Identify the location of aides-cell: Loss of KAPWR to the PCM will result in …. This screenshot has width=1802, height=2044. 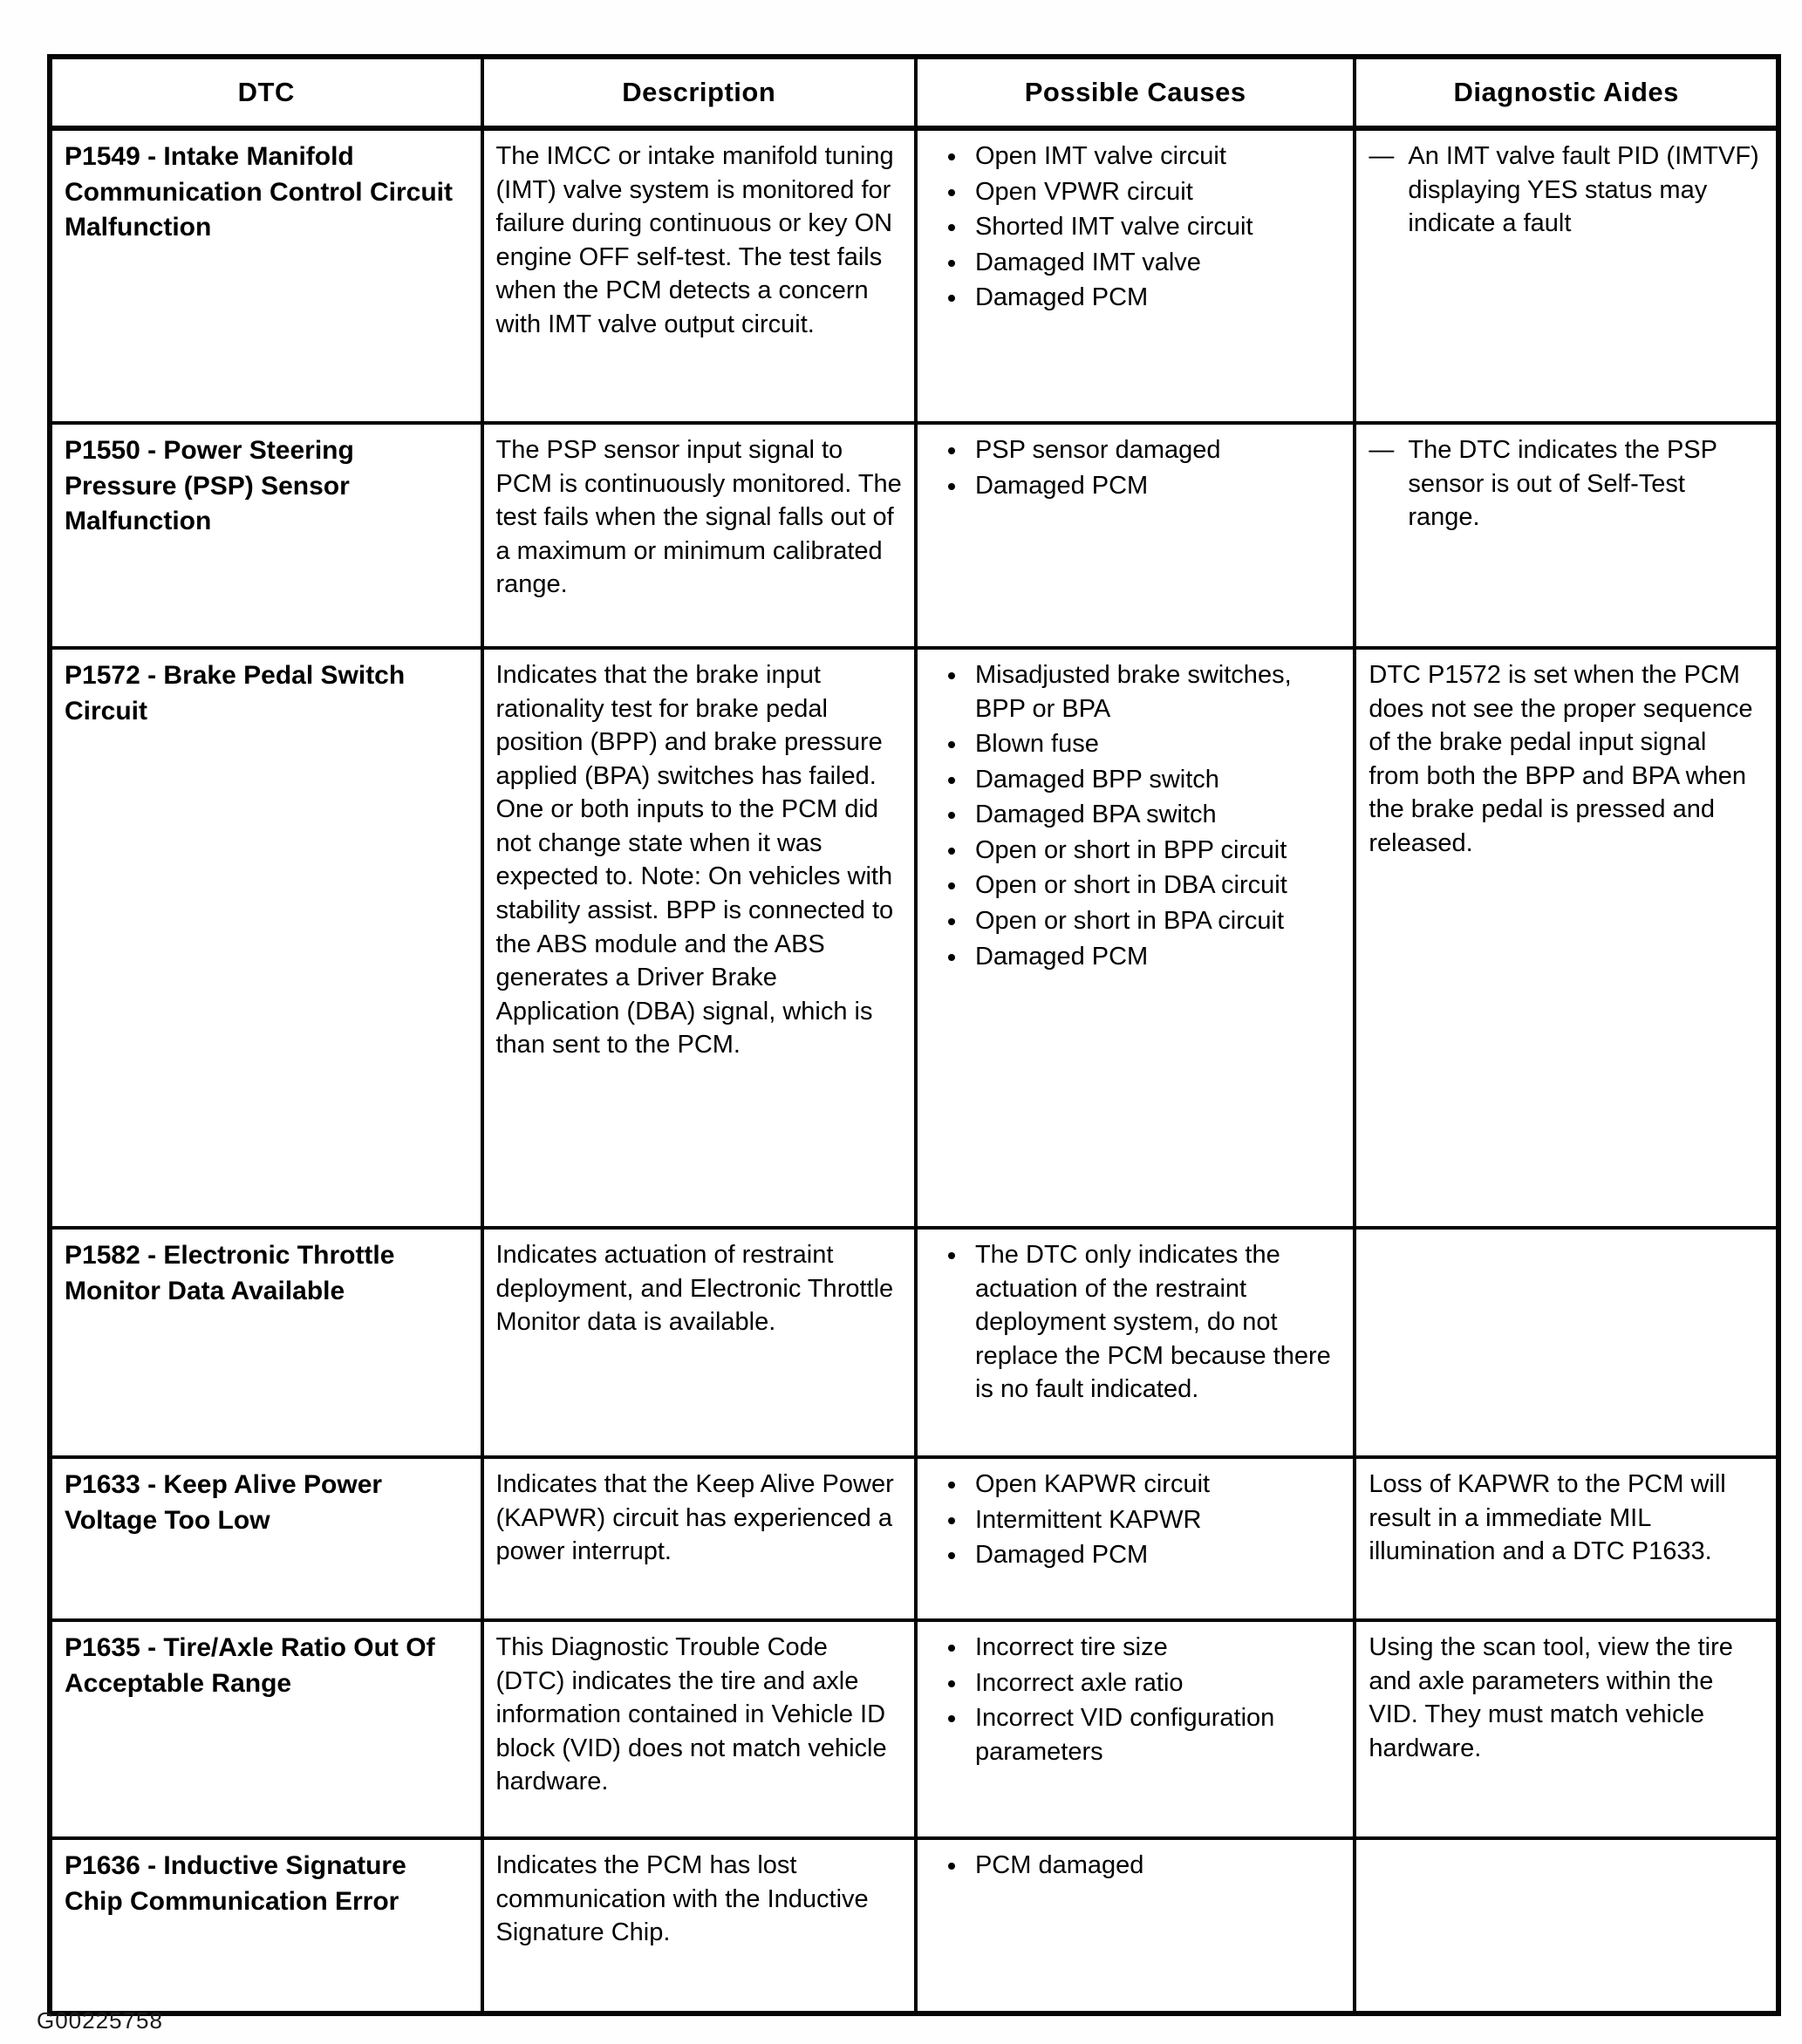
(1566, 1538).